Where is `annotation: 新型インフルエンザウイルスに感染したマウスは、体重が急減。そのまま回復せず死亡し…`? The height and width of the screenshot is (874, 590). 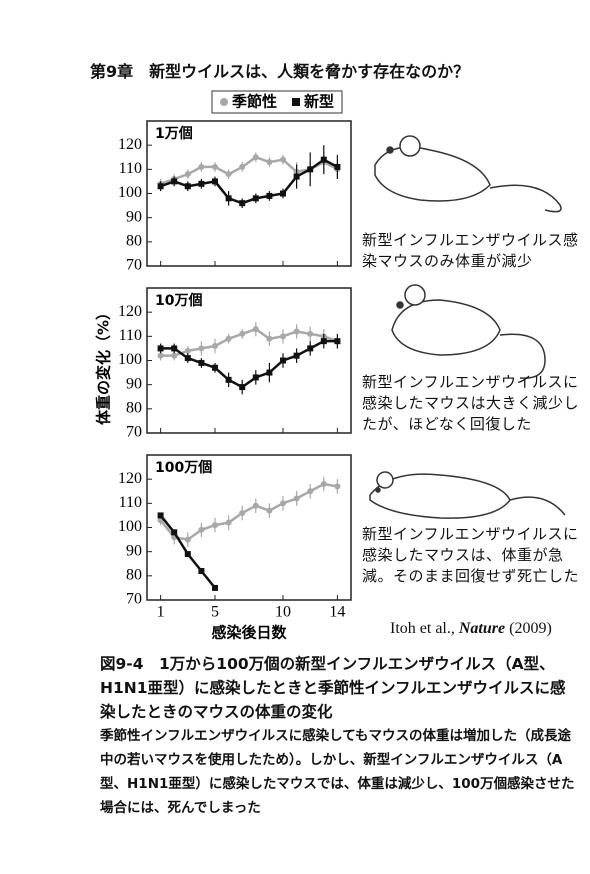
annotation: 新型インフルエンザウイルスに感染したマウスは、体重が急減。そのまま回復せず死亡し… is located at coordinates (471, 555).